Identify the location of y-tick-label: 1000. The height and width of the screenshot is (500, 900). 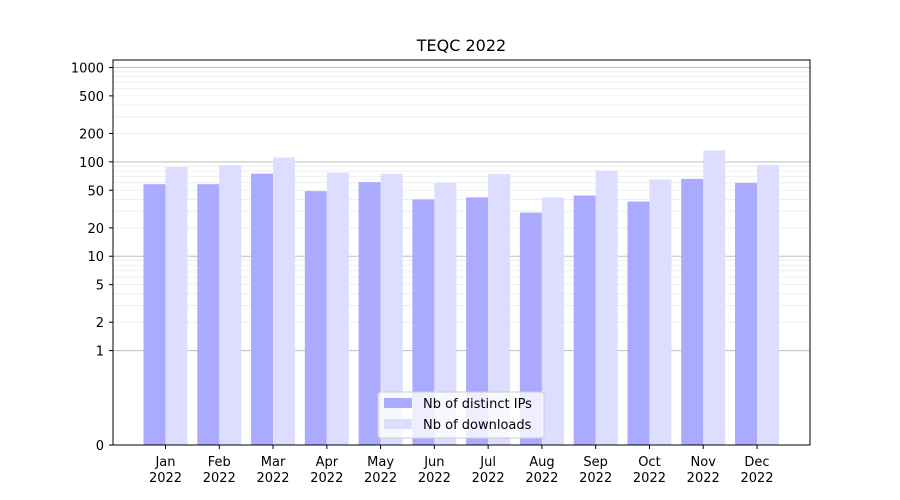
(87, 68).